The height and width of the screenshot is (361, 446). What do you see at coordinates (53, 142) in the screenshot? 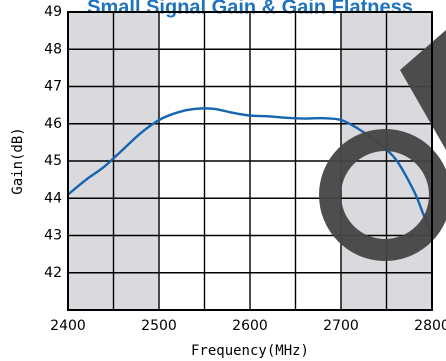
I see `y-tick-labels: 42 43 44 45 46 47 48 49` at bounding box center [53, 142].